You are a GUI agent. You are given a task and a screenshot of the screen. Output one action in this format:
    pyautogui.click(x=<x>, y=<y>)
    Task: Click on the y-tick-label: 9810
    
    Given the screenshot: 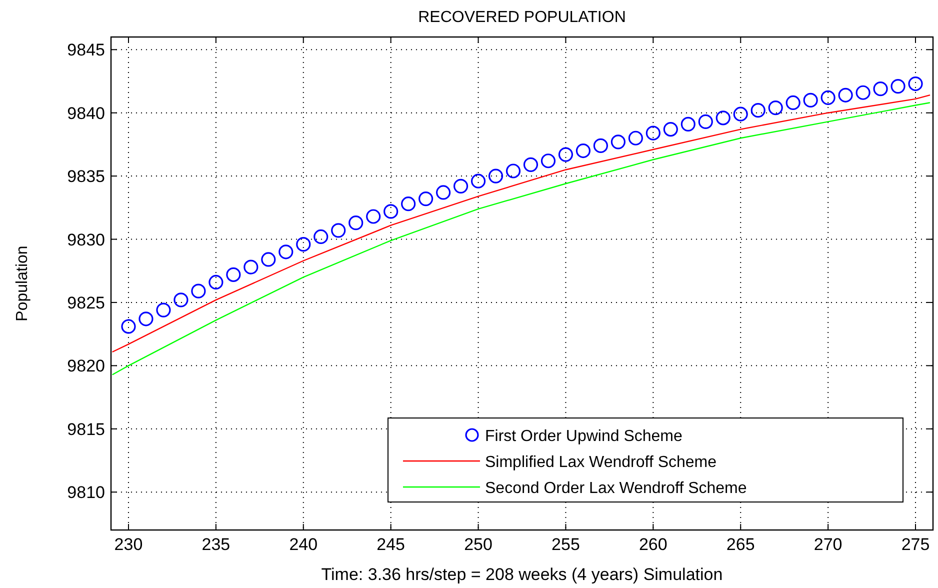 What is the action you would take?
    pyautogui.click(x=86, y=492)
    